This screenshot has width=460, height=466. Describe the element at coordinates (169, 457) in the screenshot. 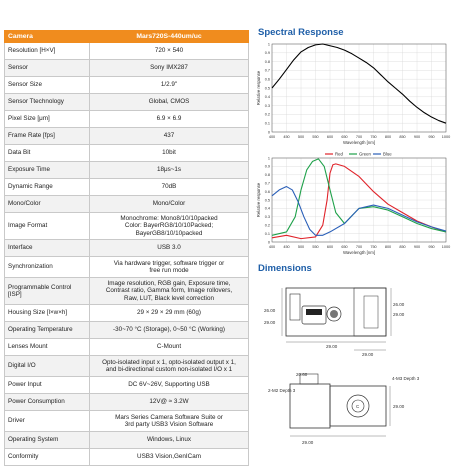

I see `spec-value: USB3 Vision,GenICam` at that location.